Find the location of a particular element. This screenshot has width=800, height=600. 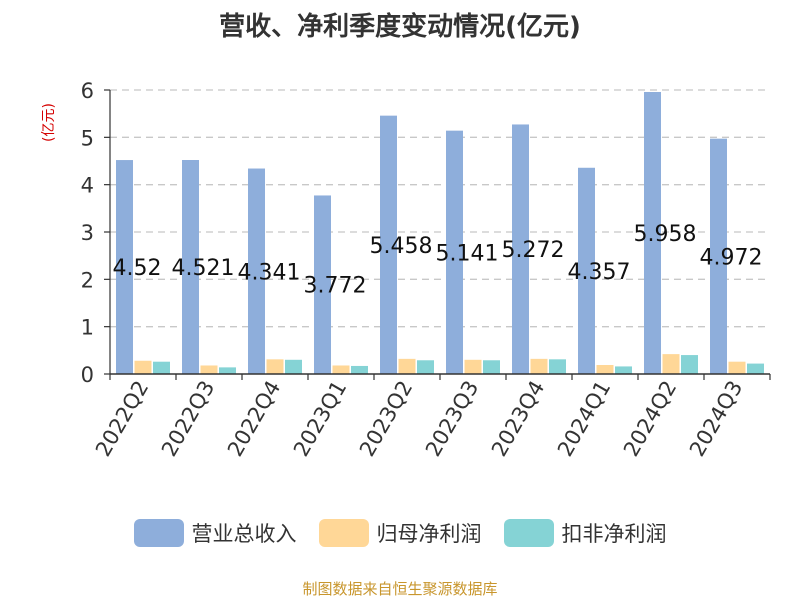

data-label: 4.341 is located at coordinates (269, 272).